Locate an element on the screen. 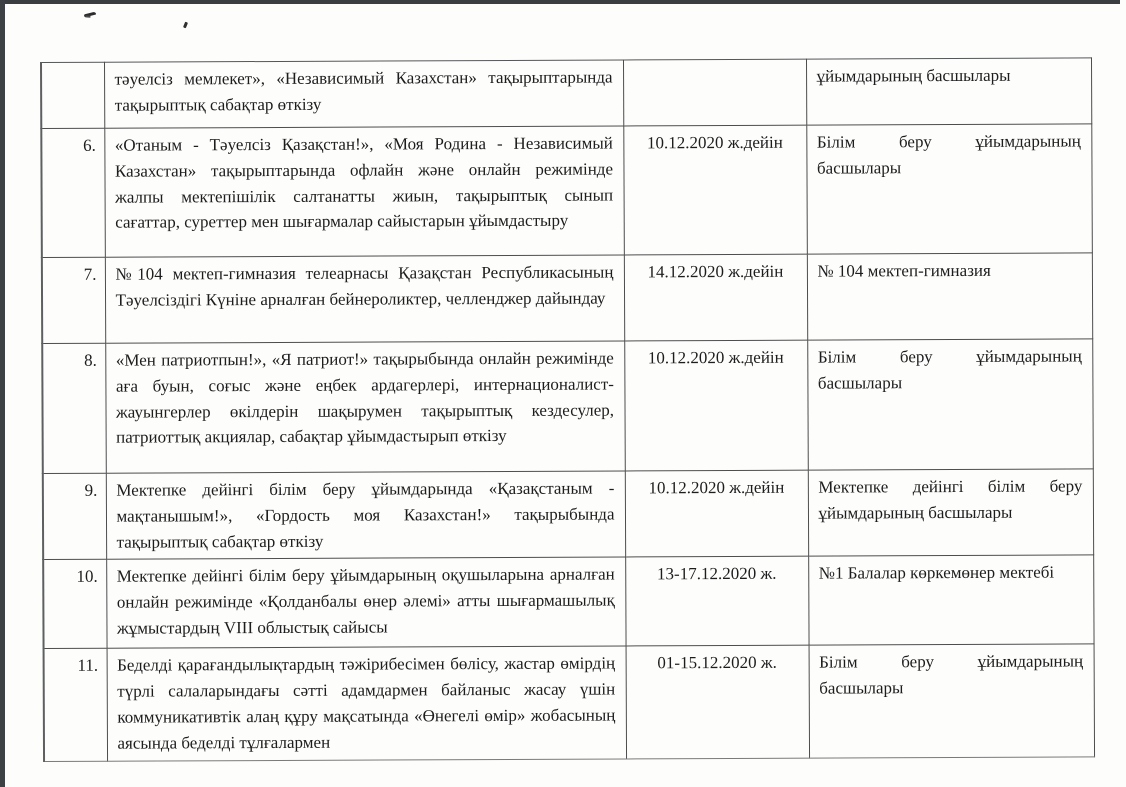 The image size is (1126, 787). scanner-edge-top is located at coordinates (560, 2).